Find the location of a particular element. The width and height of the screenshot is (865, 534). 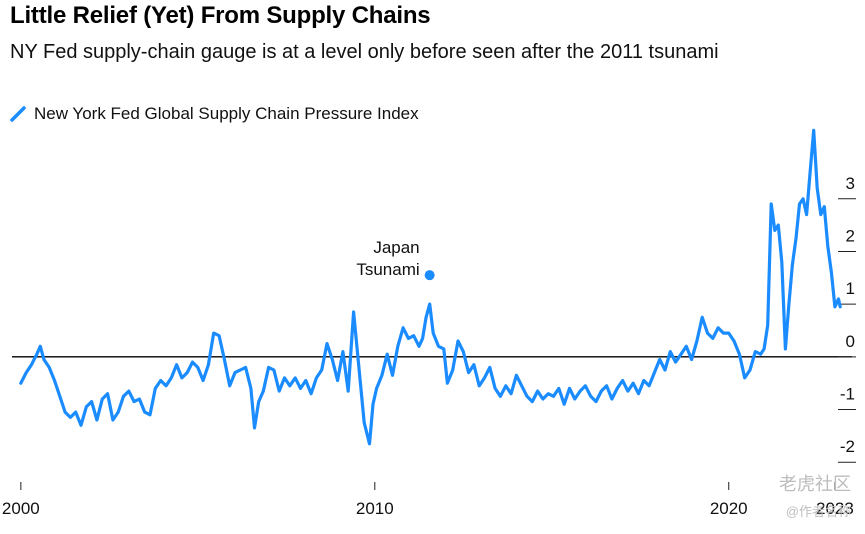

y-tick-label: -2 is located at coordinates (847, 446).